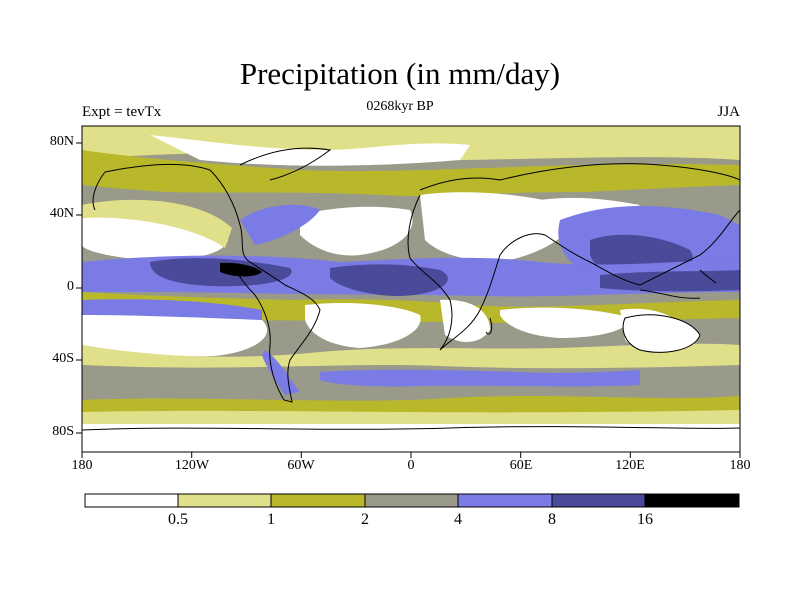 This screenshot has width=800, height=600. What do you see at coordinates (61, 213) in the screenshot?
I see `lat-tick-label: 40N` at bounding box center [61, 213].